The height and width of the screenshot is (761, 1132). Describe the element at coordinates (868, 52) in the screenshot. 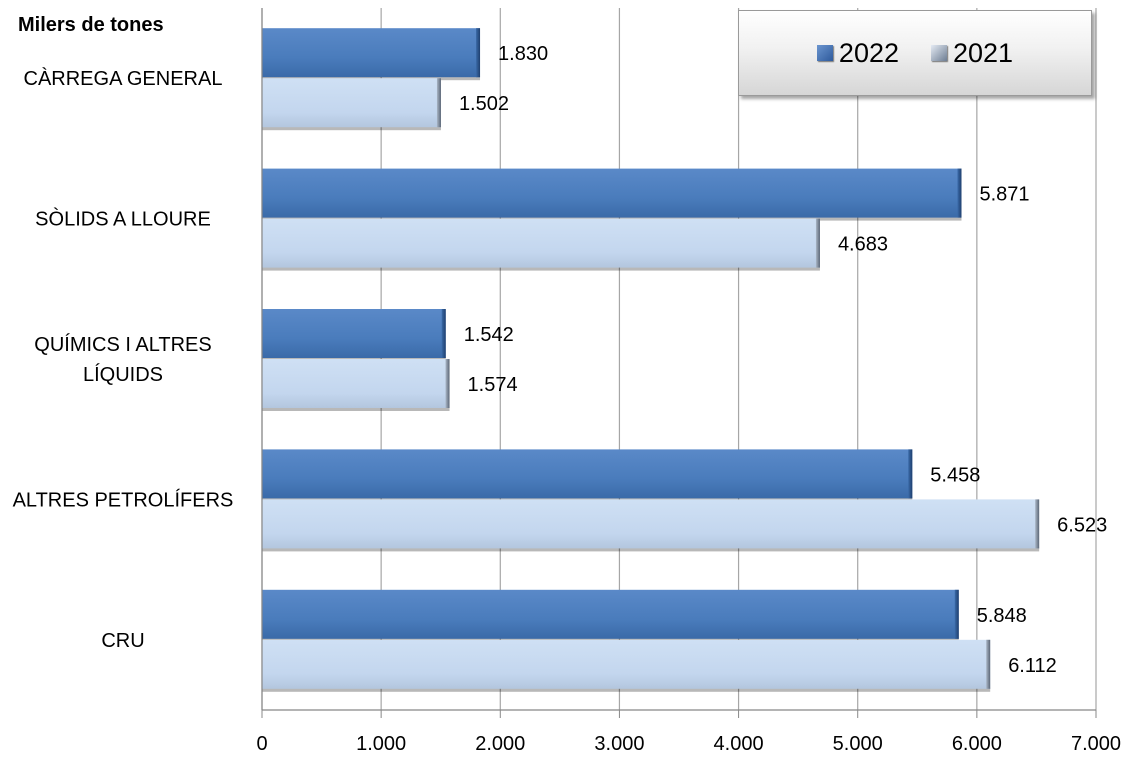

I see `legend-label-2022: 2022` at that location.